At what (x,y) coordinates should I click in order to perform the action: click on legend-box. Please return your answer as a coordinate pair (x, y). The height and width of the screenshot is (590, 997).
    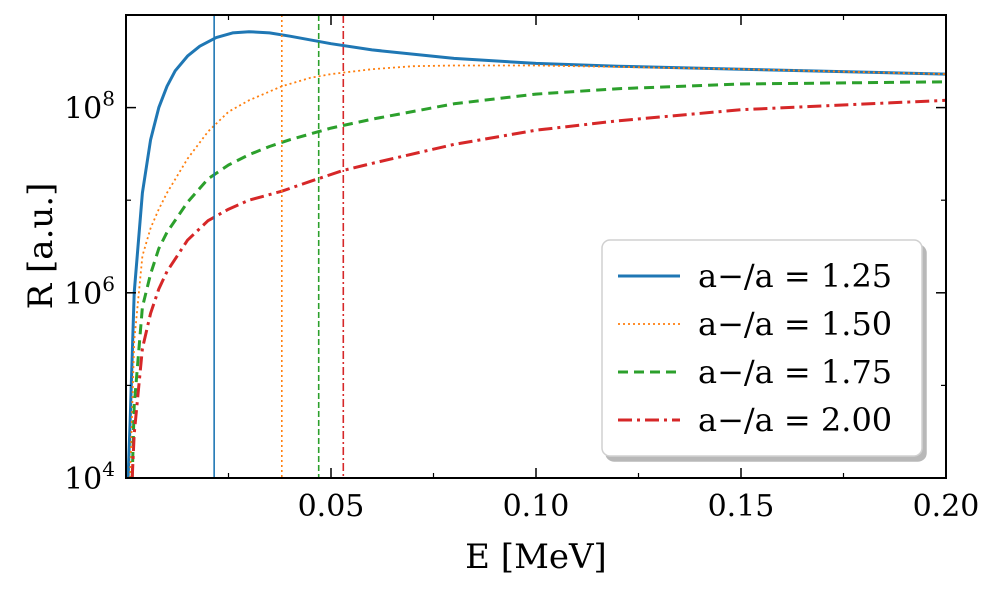
    Looking at the image, I should click on (762, 348).